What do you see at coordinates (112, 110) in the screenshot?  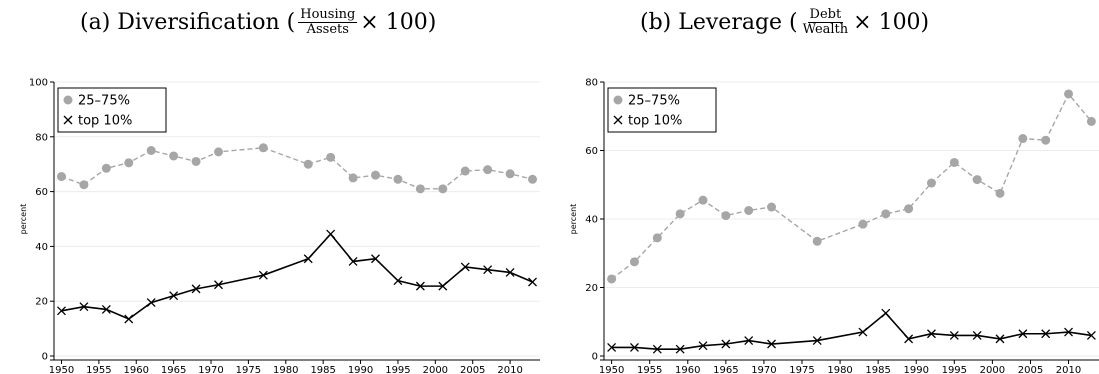 I see `panel-a-legend: 25–75% top 10%` at bounding box center [112, 110].